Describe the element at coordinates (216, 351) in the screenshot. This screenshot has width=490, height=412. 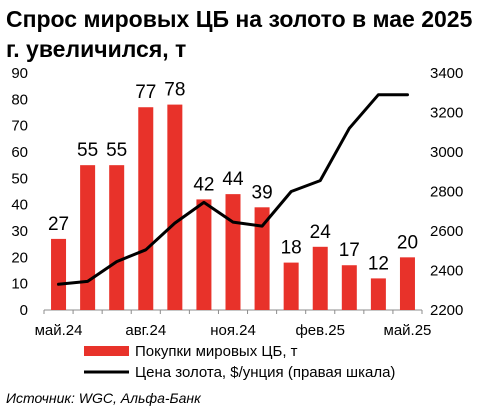
I see `legend-bar-label: Покупки мировых ЦБ, т` at that location.